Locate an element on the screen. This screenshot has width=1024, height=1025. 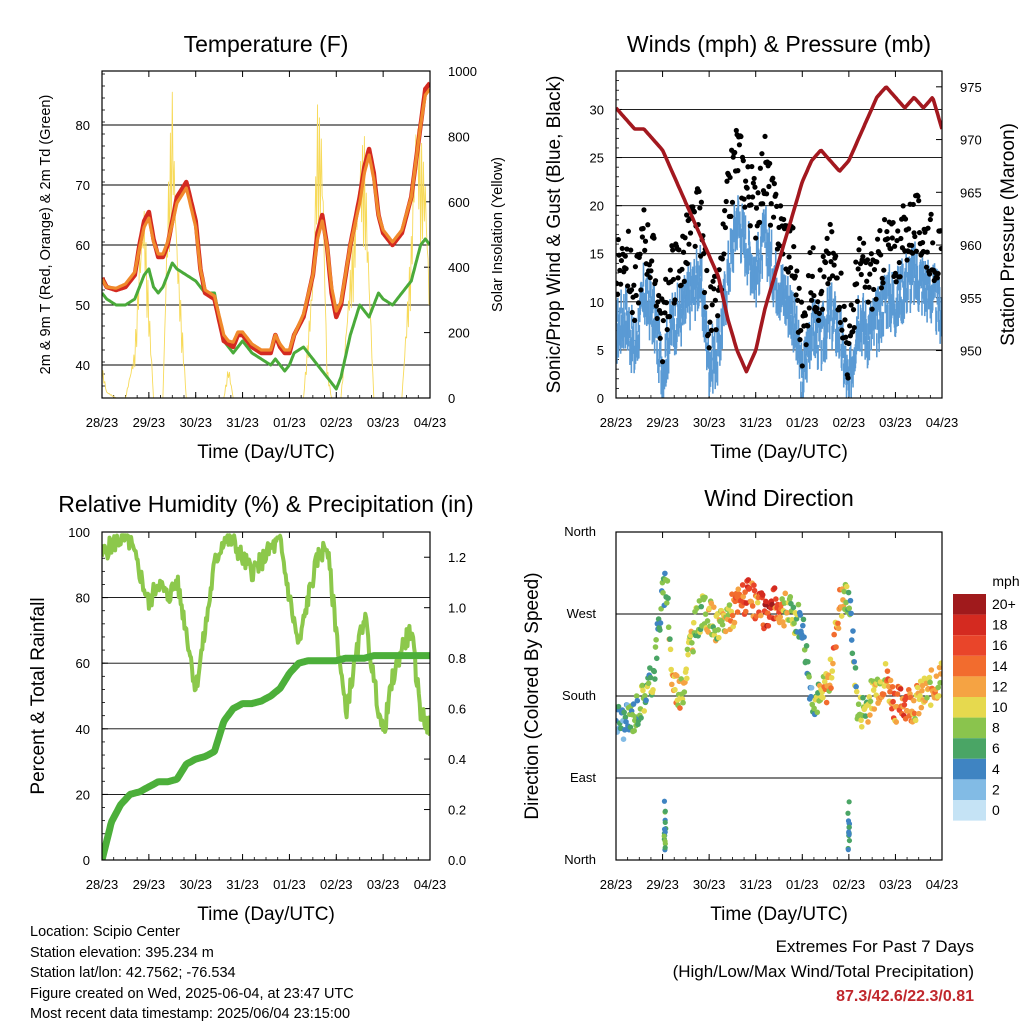
legend-swatch is located at coordinates (969, 625).